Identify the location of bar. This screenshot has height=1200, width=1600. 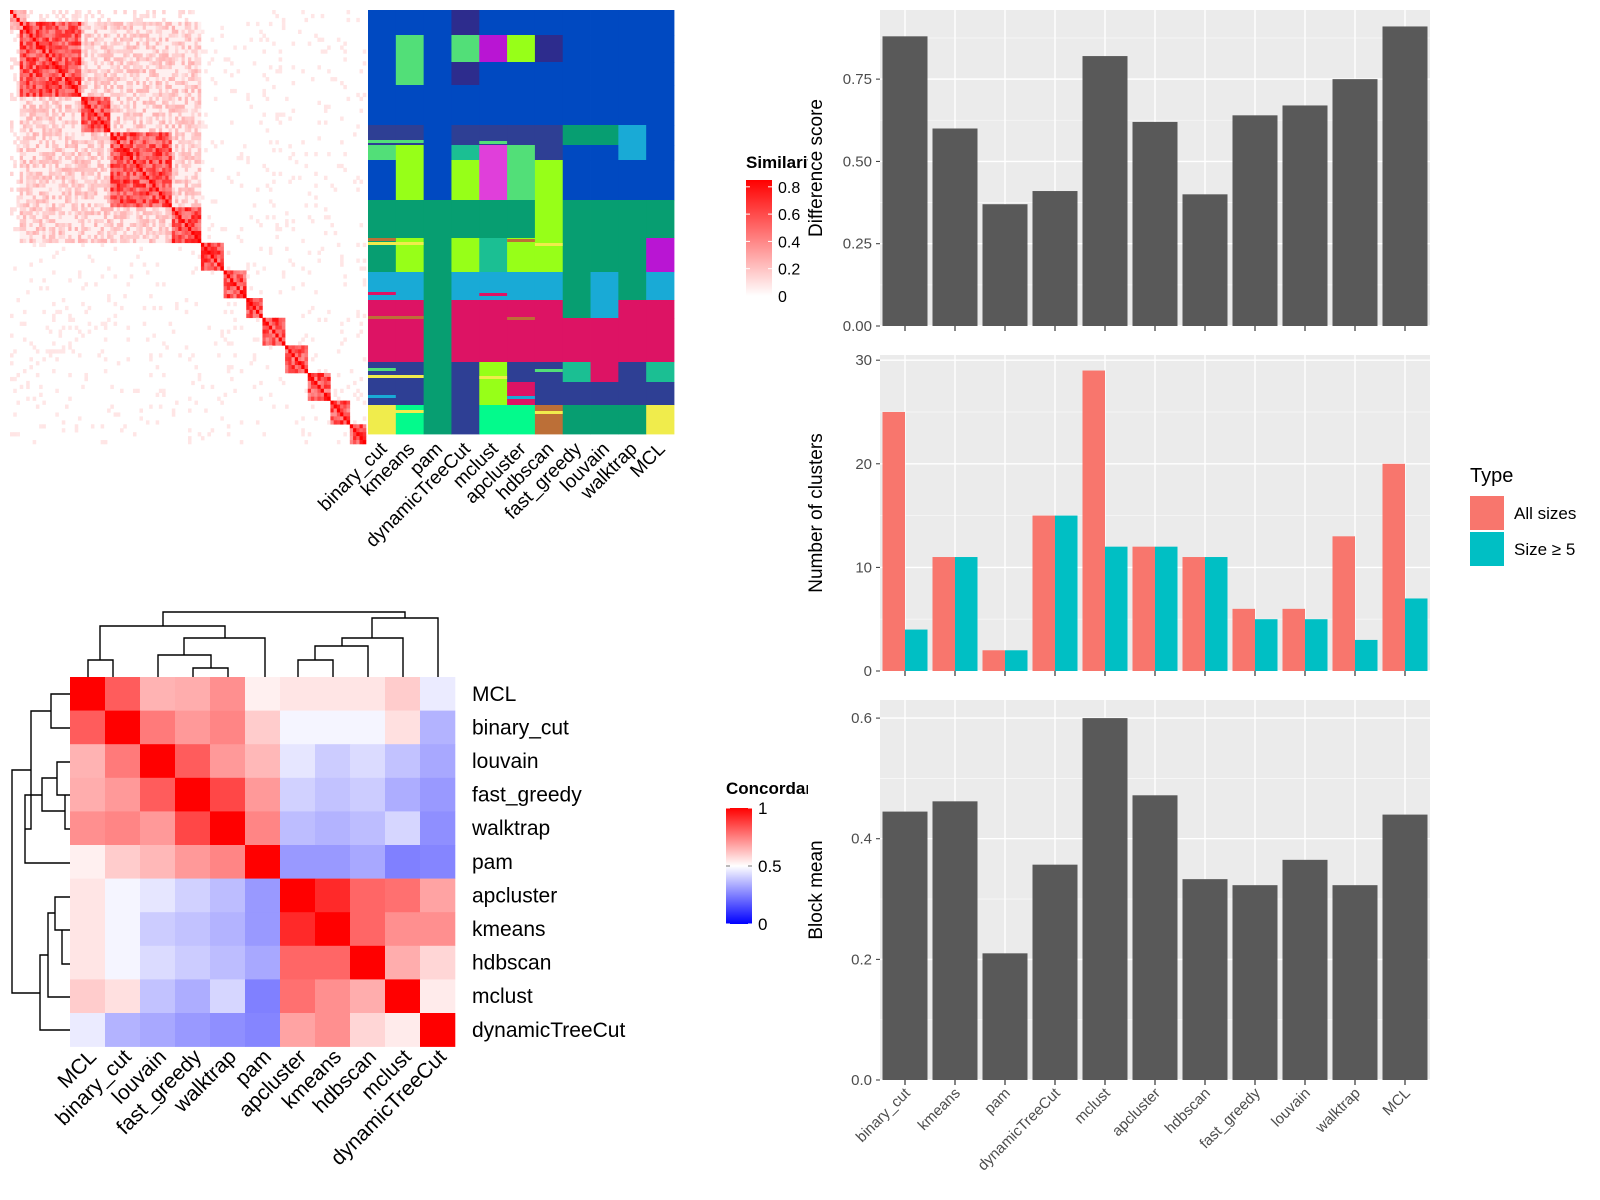
(1155, 937).